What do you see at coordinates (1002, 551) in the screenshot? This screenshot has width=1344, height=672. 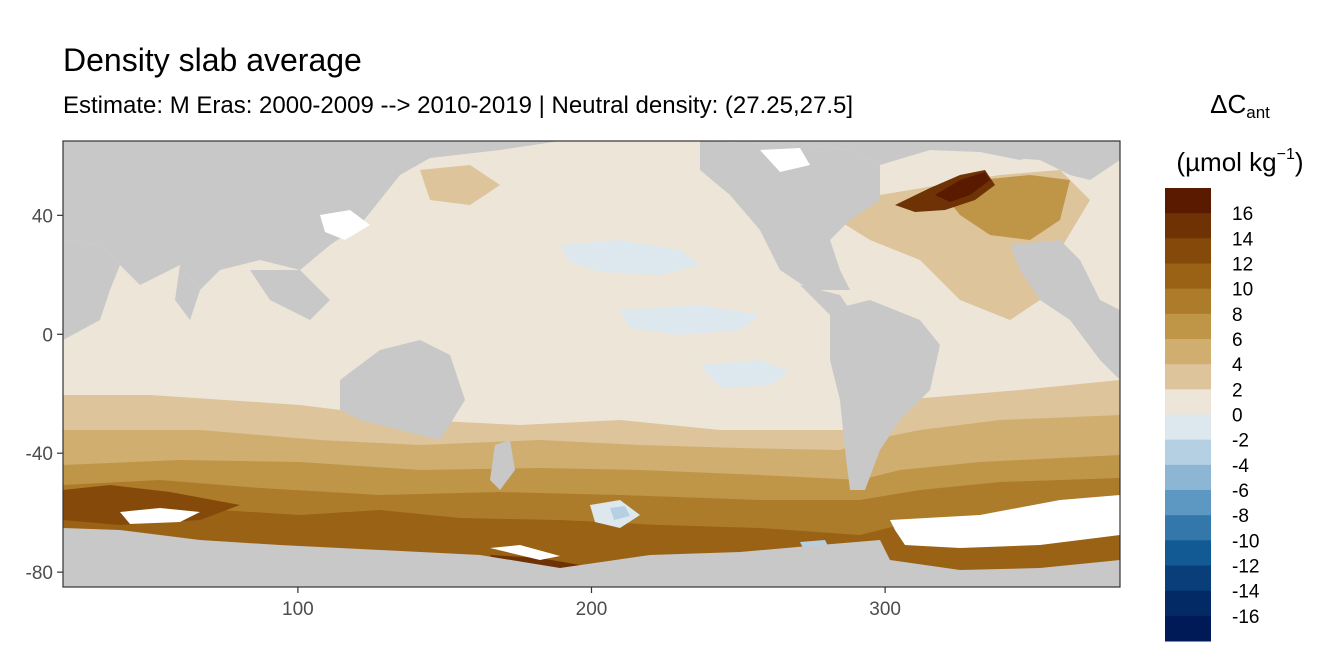 I see `ocean-weddell-margin` at bounding box center [1002, 551].